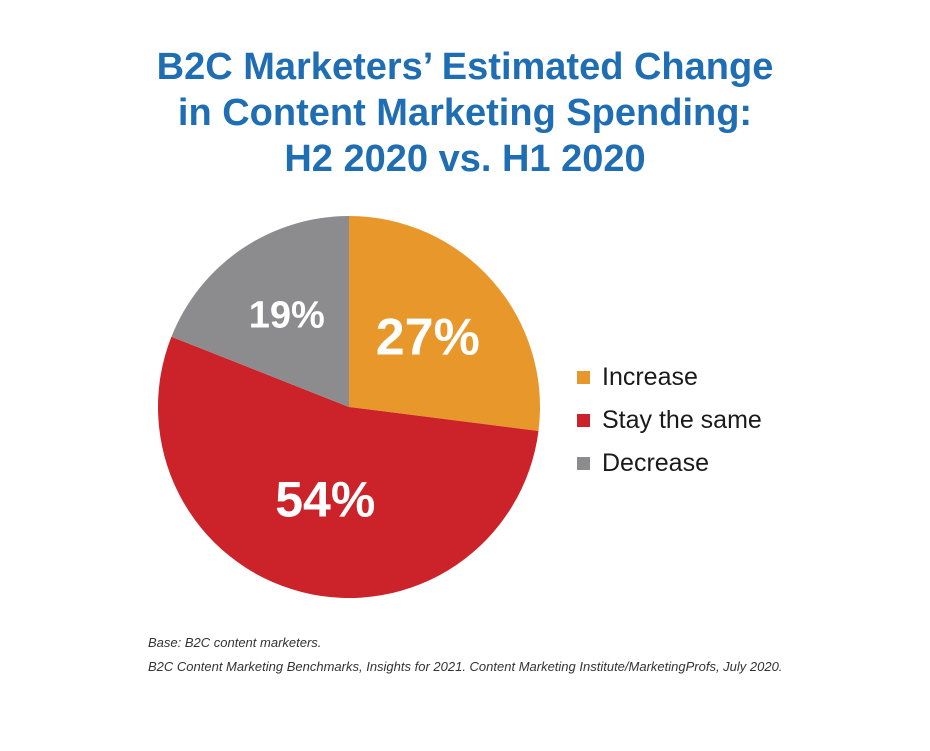 The height and width of the screenshot is (751, 930). Describe the element at coordinates (465, 159) in the screenshot. I see `chart-title-line-3: H2 2020 vs. H1 2020` at that location.